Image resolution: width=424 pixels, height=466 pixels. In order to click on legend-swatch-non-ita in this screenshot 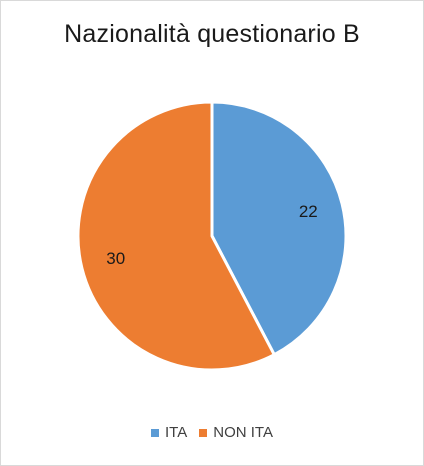, I will do `click(203, 432)`.